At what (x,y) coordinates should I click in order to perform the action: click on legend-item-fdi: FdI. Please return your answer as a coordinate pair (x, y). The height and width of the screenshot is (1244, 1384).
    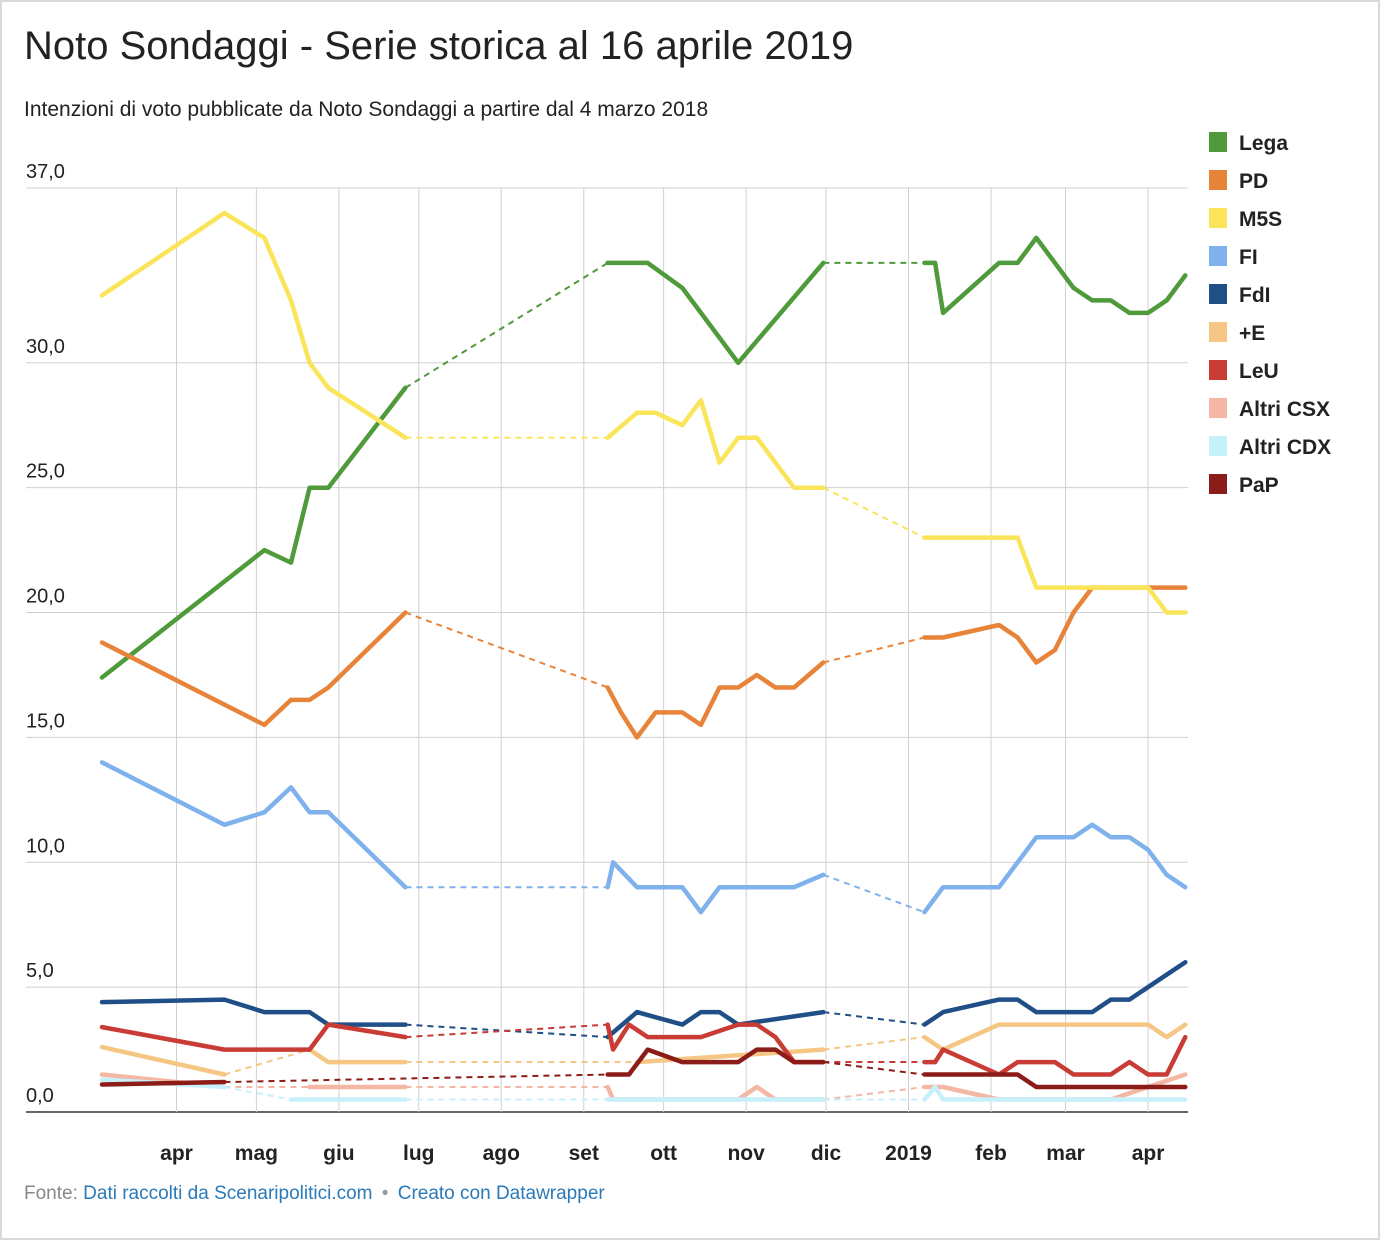
    Looking at the image, I should click on (1240, 295).